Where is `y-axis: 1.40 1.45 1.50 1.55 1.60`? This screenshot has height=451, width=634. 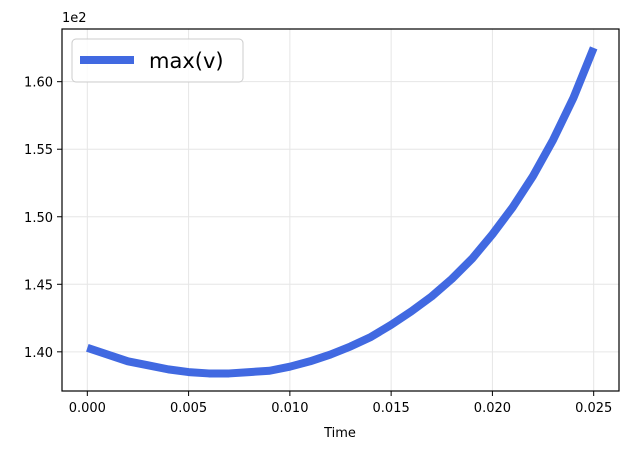 y-axis: 1.40 1.45 1.50 1.55 1.60 is located at coordinates (43, 218).